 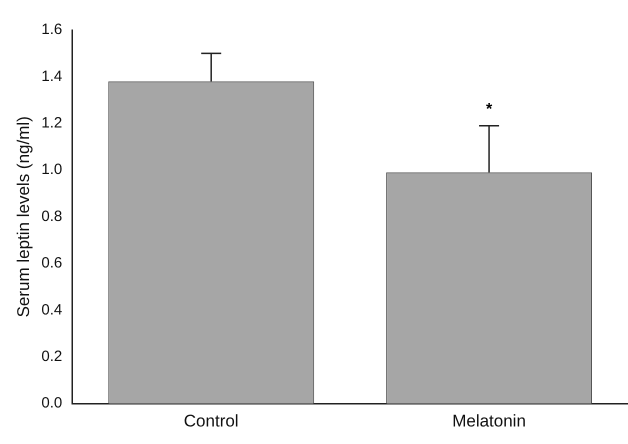 I want to click on y-tick-label: 1.6, so click(x=51, y=29).